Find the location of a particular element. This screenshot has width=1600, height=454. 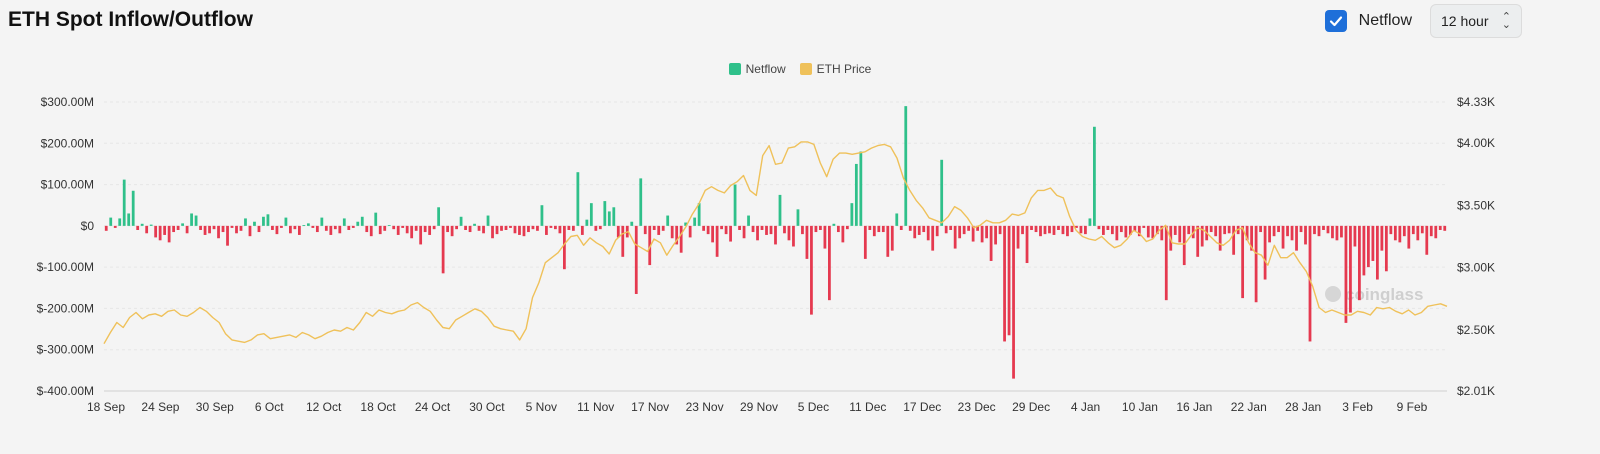

x-tick-label: 4 Jan is located at coordinates (1085, 407).